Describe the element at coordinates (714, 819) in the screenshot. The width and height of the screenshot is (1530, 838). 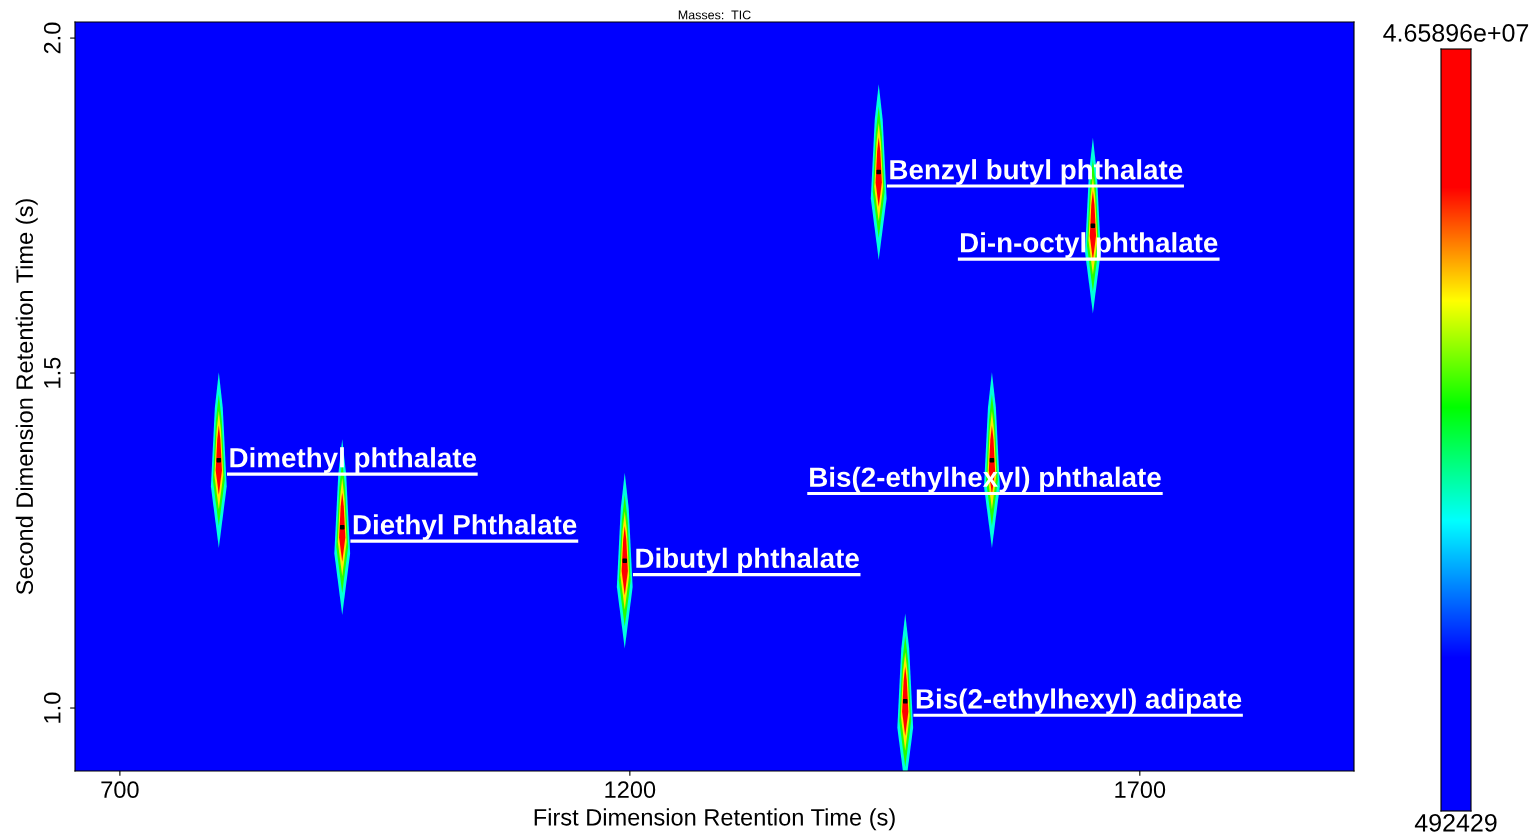
I see `x-axis-title: First Dimension Retention Time (s)` at that location.